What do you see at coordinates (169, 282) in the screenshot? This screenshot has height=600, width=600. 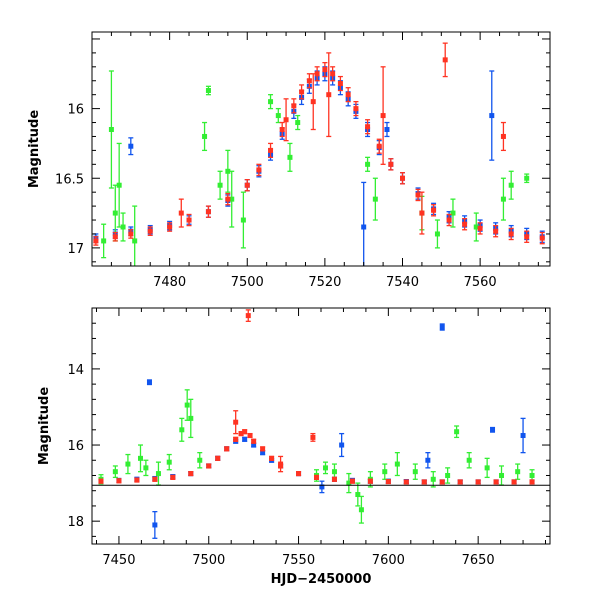 I see `x-tick-label: 7480` at bounding box center [169, 282].